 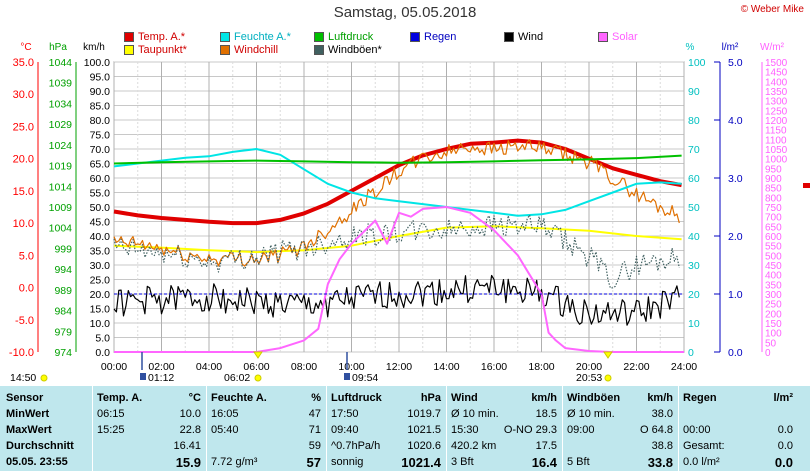 What do you see at coordinates (100, 150) in the screenshot?
I see `tick-label-wind: 70.0` at bounding box center [100, 150].